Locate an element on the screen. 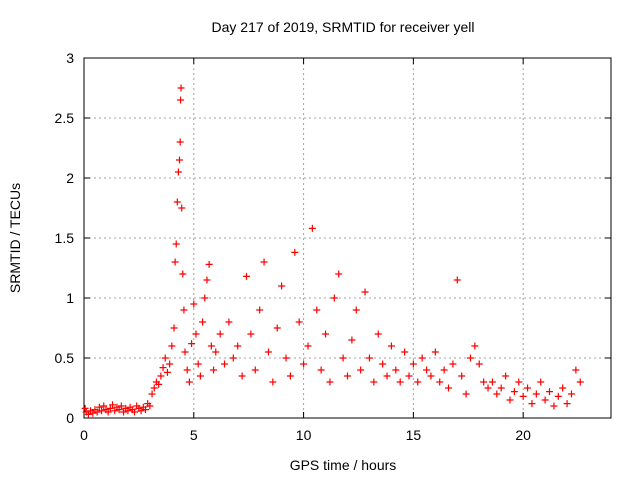  y-tick-label: 0 is located at coordinates (70, 418).